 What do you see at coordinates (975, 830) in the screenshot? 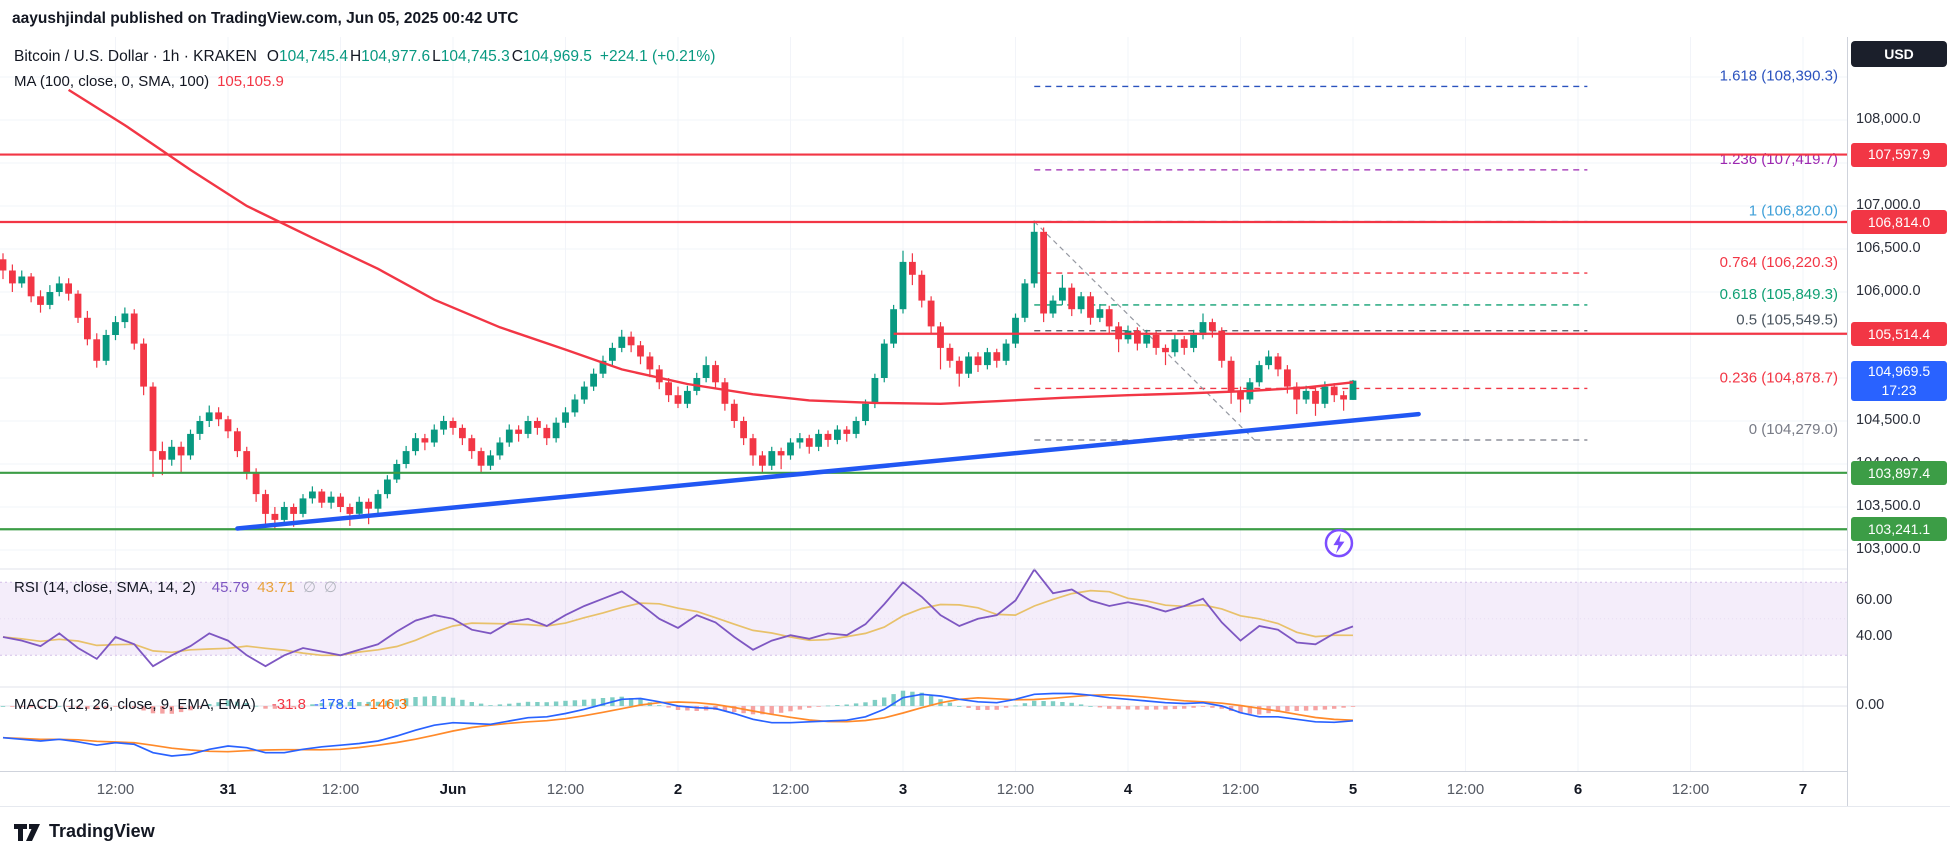
I see `footer-bar: TradingView` at bounding box center [975, 830].